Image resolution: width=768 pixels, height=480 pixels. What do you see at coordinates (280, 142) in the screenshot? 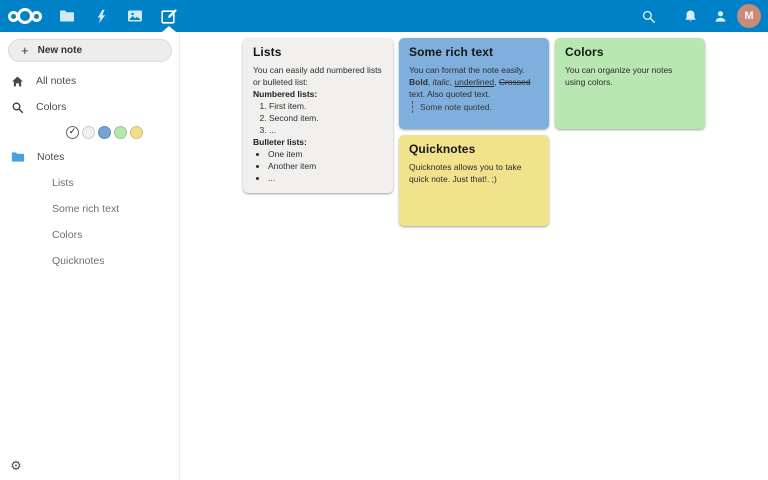
I see `note-subheading: Bulleter lists:` at bounding box center [280, 142].